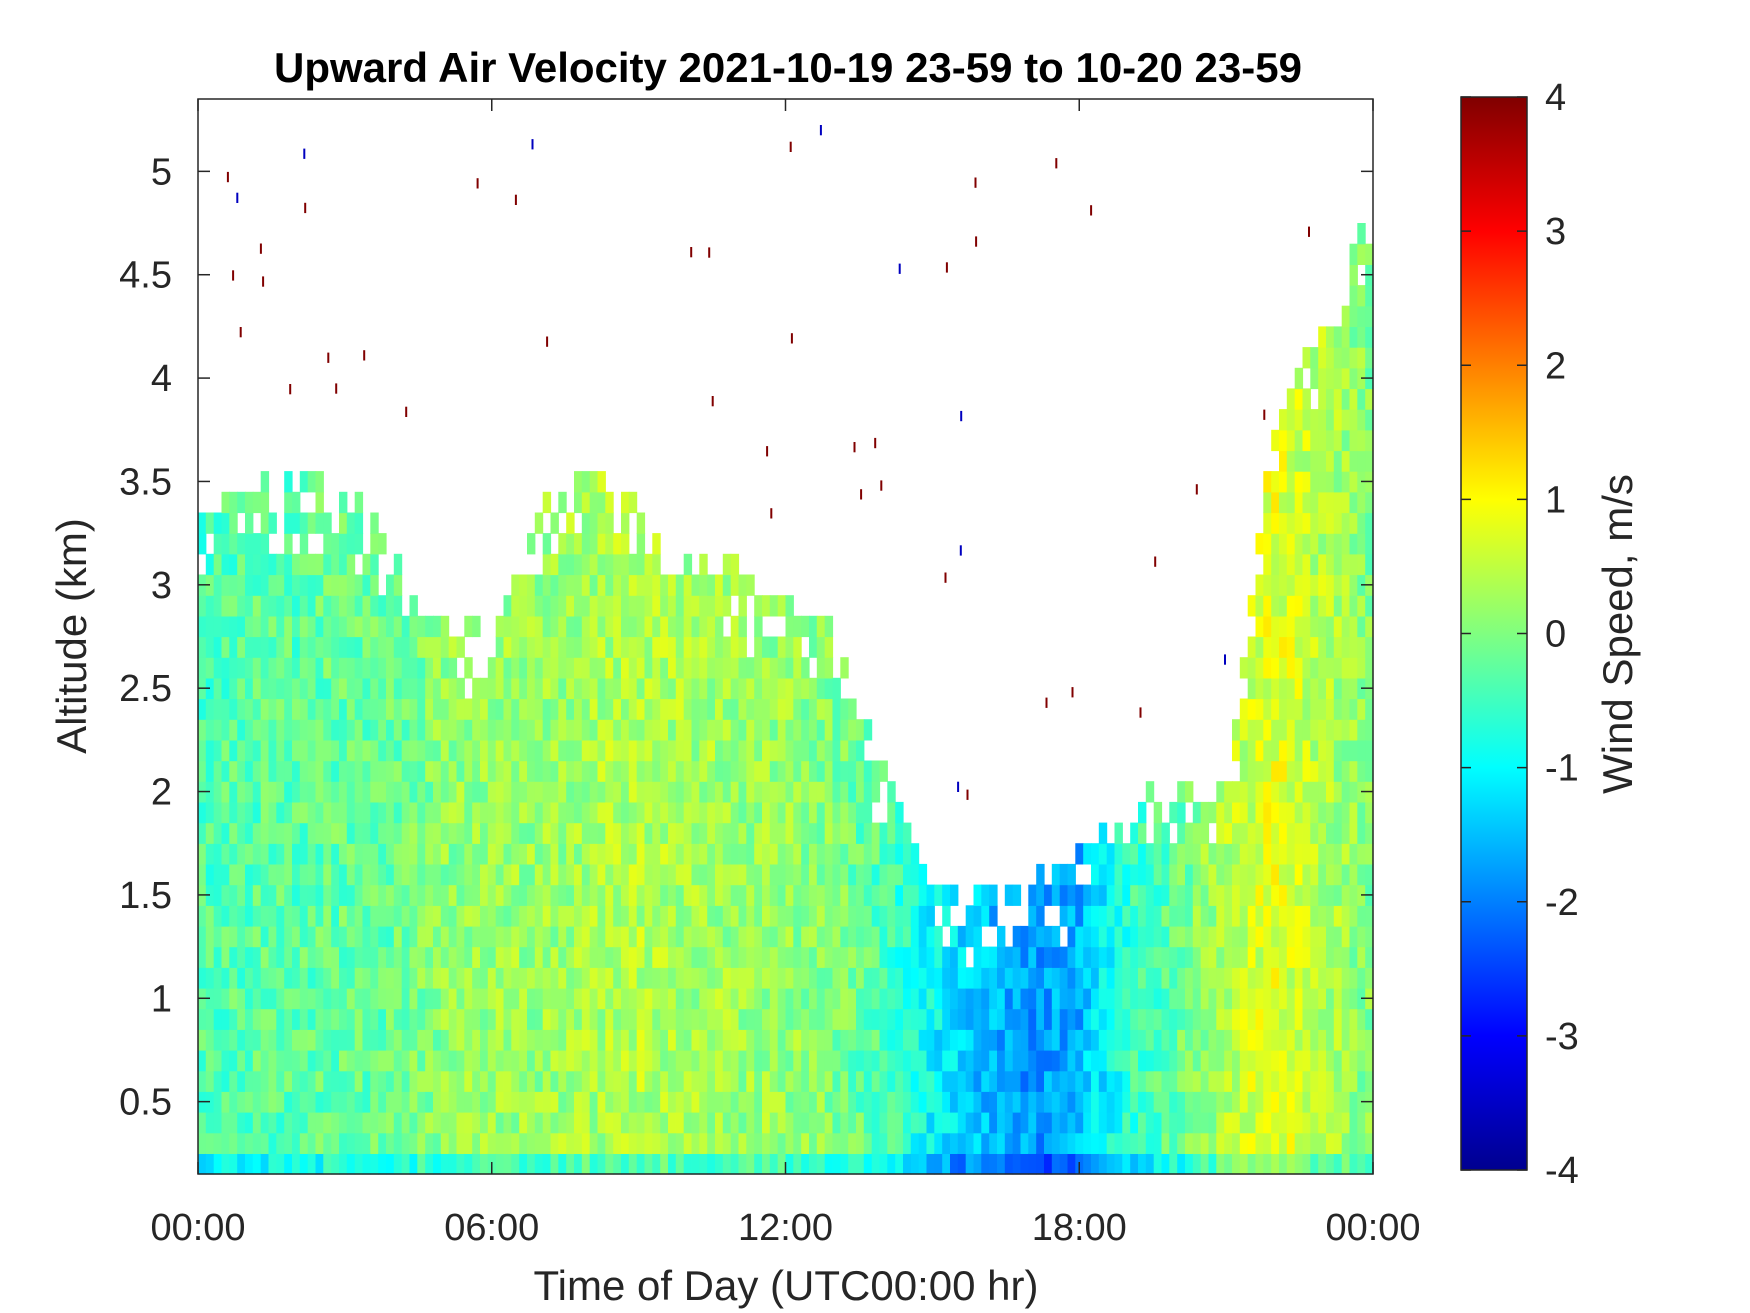 The image size is (1750, 1313). Describe the element at coordinates (709, 252) in the screenshot. I see `outlier-mark` at that location.